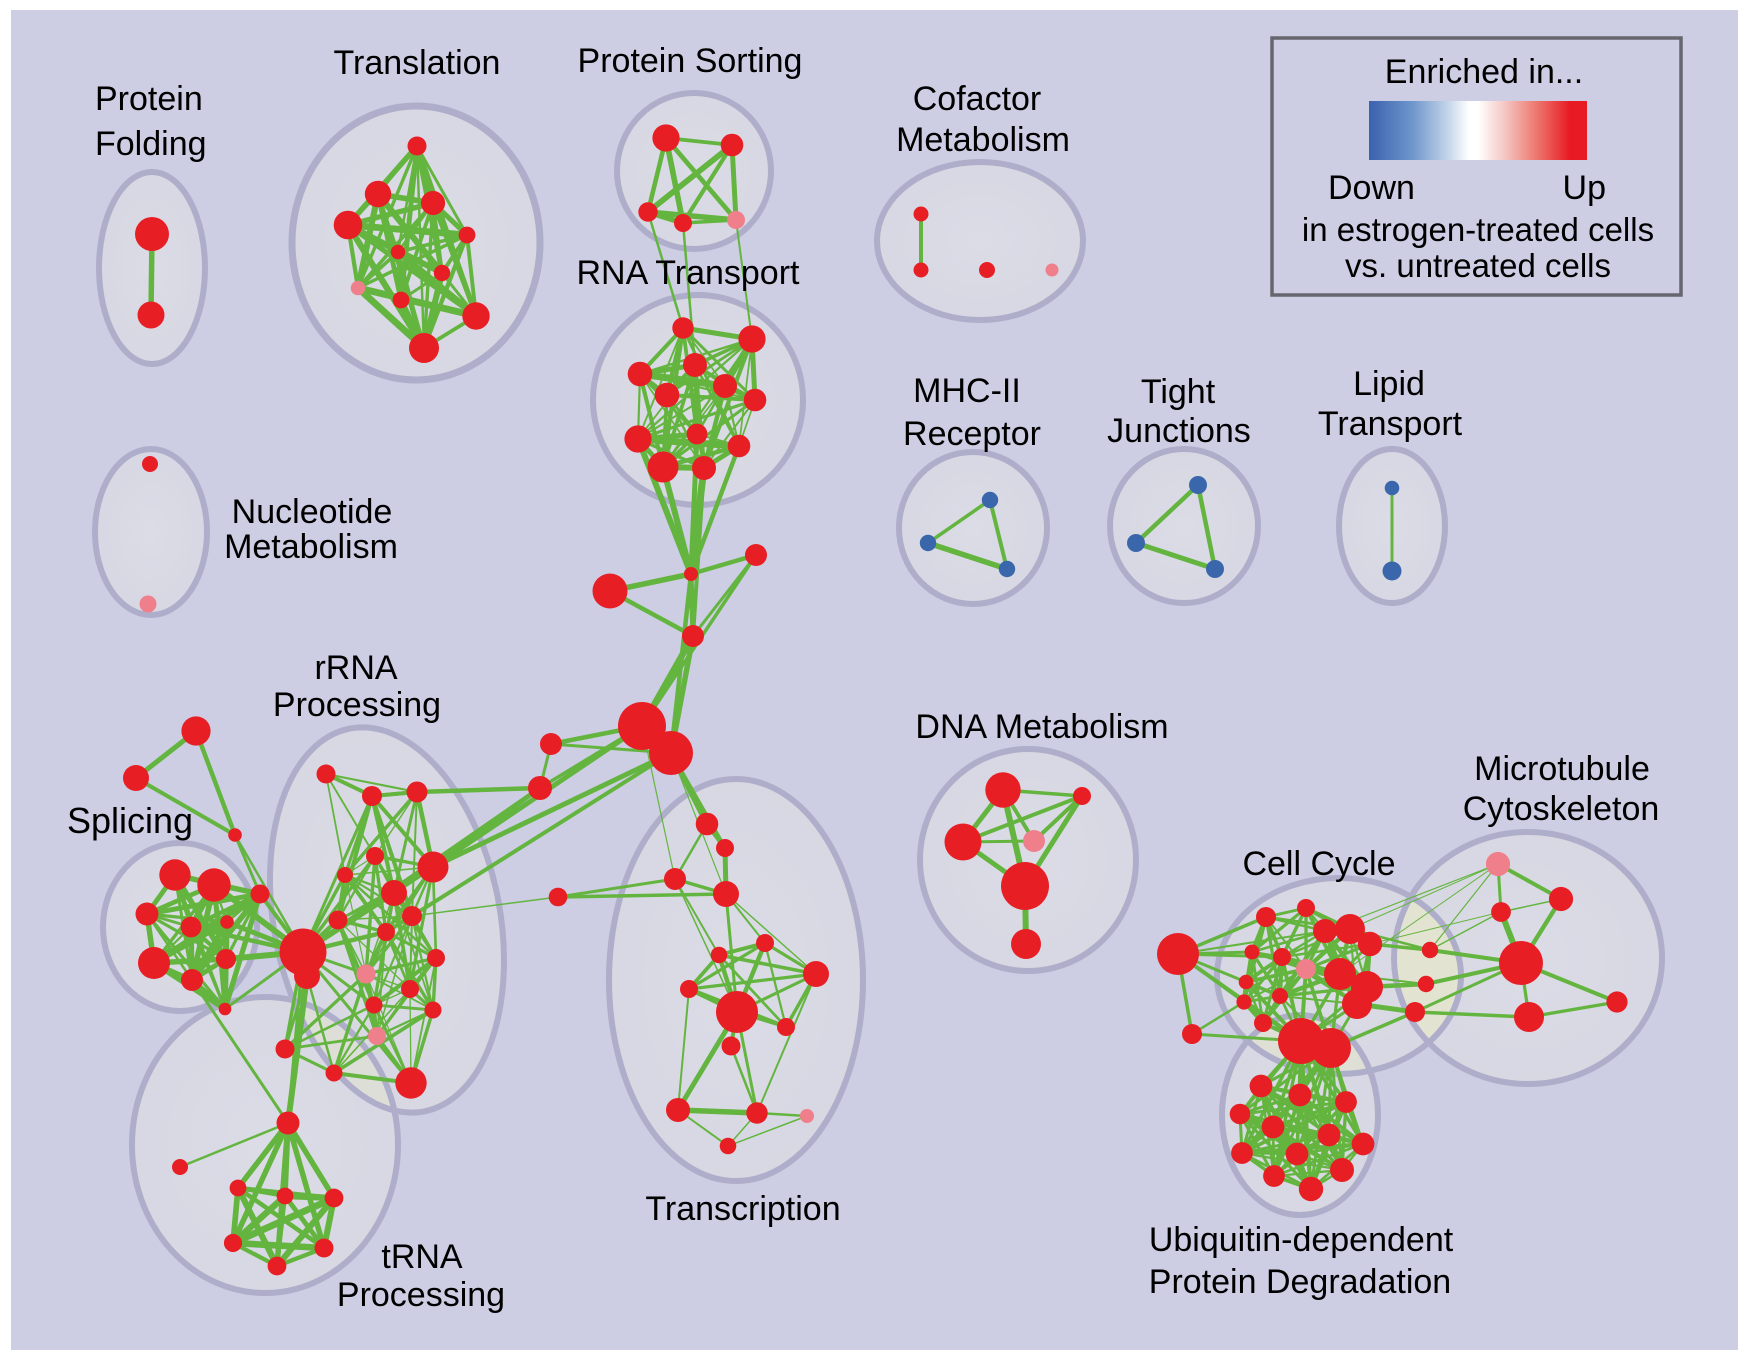  What do you see at coordinates (1179, 431) in the screenshot?
I see `svg-text: Junctions` at bounding box center [1179, 431].